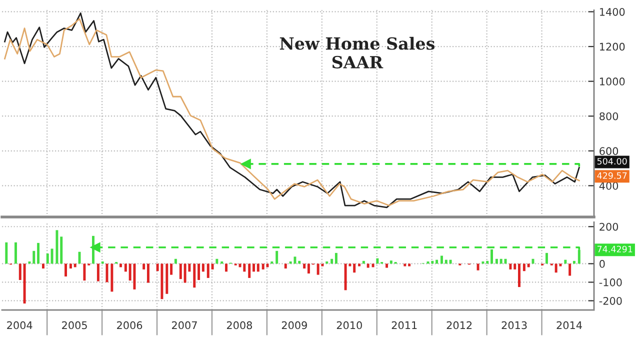  Describe the element at coordinates (612, 12) in the screenshot. I see `y-tick-label: 1400` at that location.